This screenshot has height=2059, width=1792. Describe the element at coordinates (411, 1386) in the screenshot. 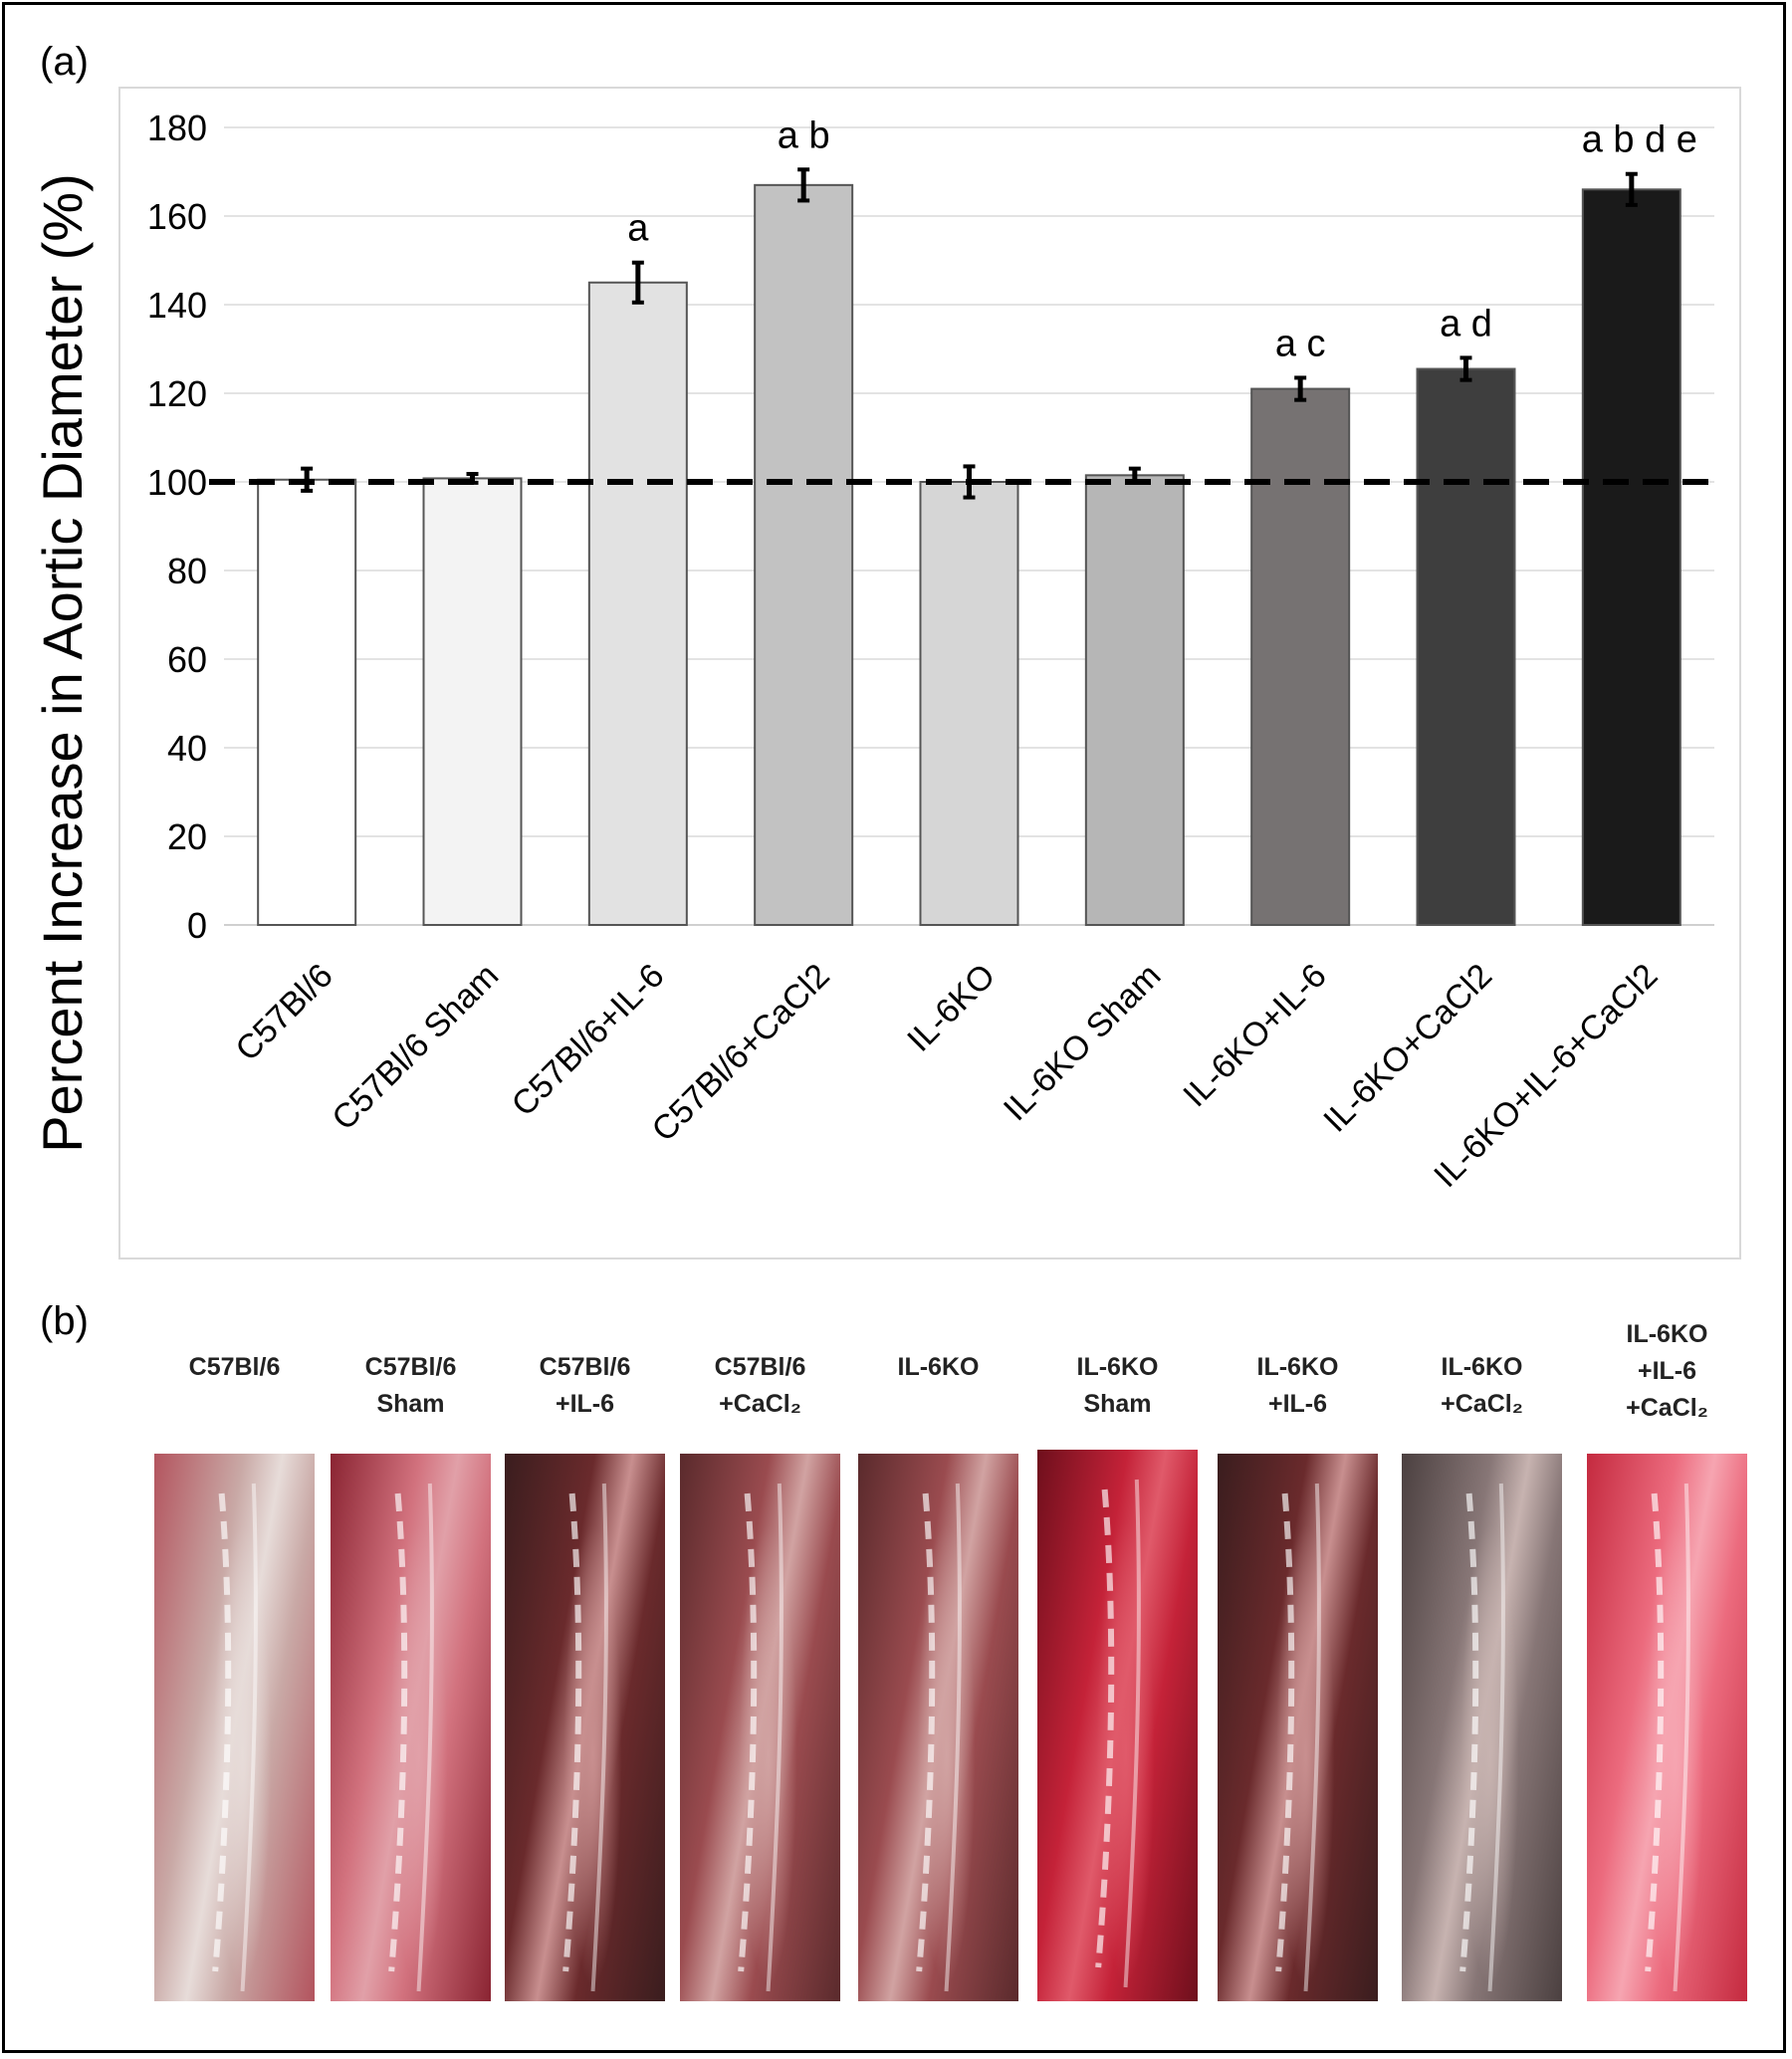

I see `photo-caption: C57Bl/6 Sham` at that location.